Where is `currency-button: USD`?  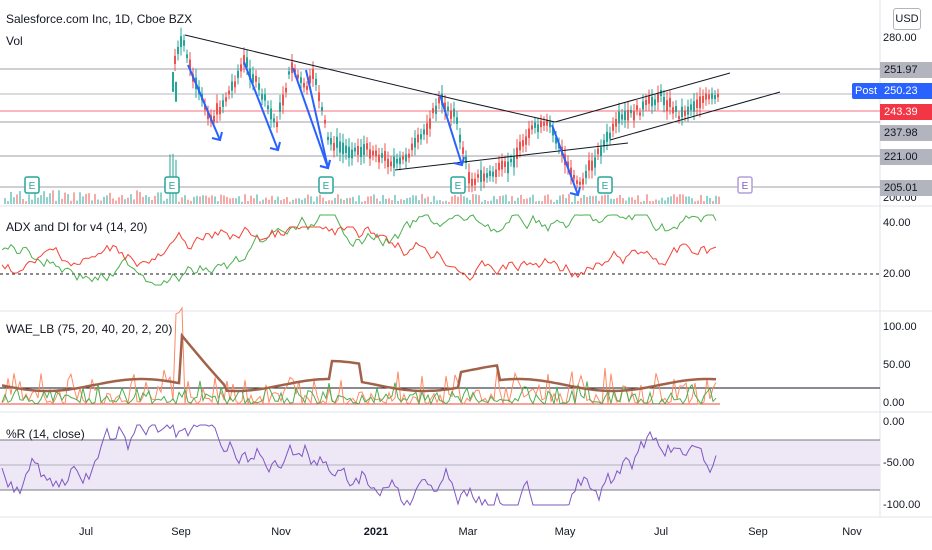
currency-button: USD is located at coordinates (907, 19).